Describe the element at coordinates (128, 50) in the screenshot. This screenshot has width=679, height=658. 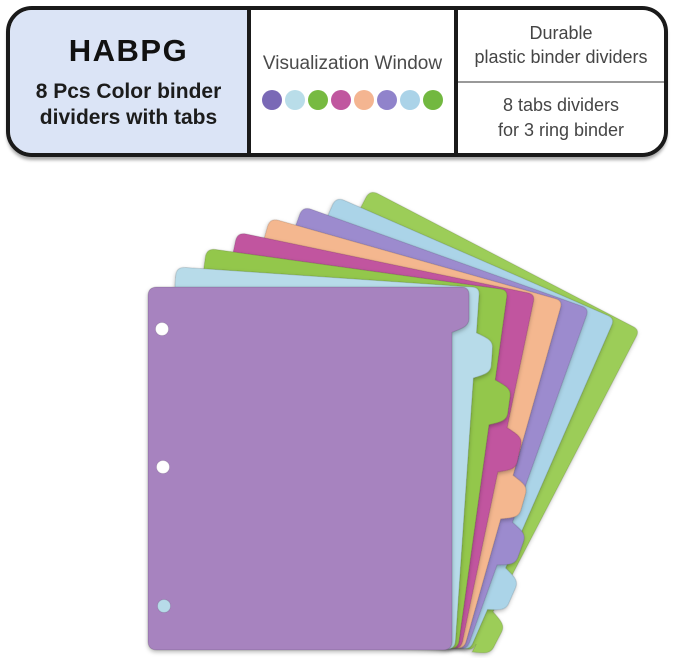
I see `brand-title: HABPG` at that location.